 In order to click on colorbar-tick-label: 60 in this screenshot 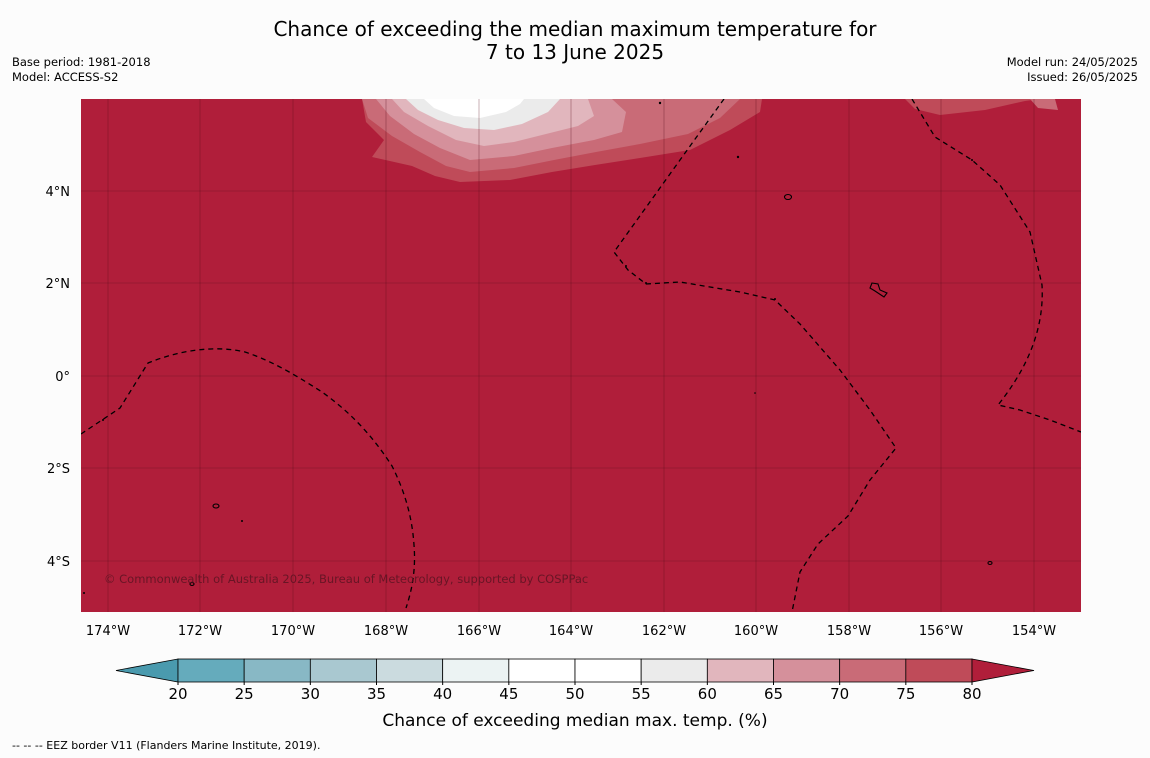, I will do `click(707, 694)`.